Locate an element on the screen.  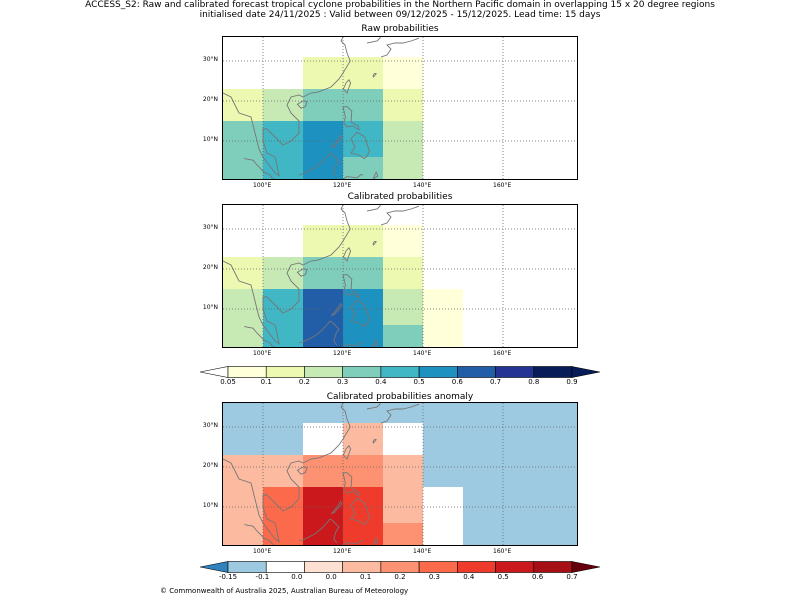
anom-colorbar-svg is located at coordinates (400, 567).